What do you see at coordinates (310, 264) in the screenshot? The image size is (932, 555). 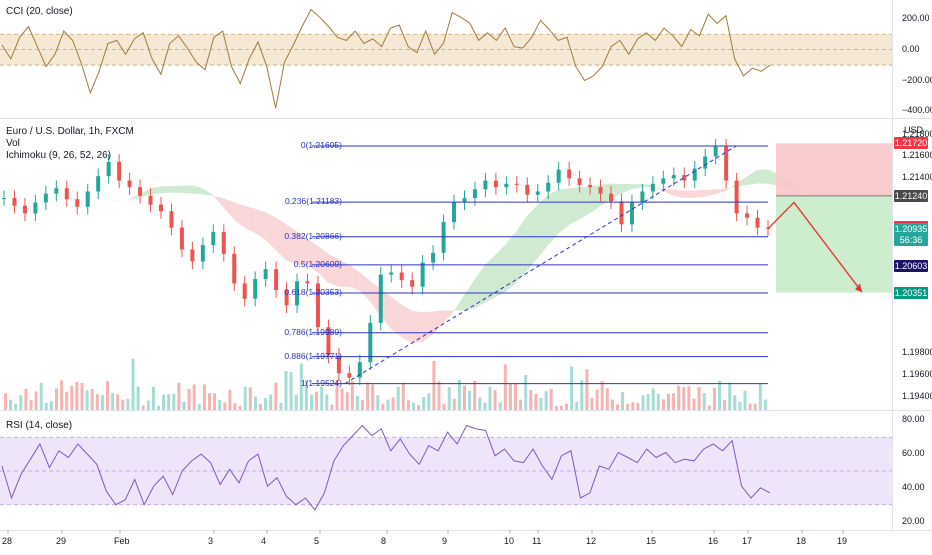 I see `fib-level-label: 0.5(1.20609)` at bounding box center [310, 264].